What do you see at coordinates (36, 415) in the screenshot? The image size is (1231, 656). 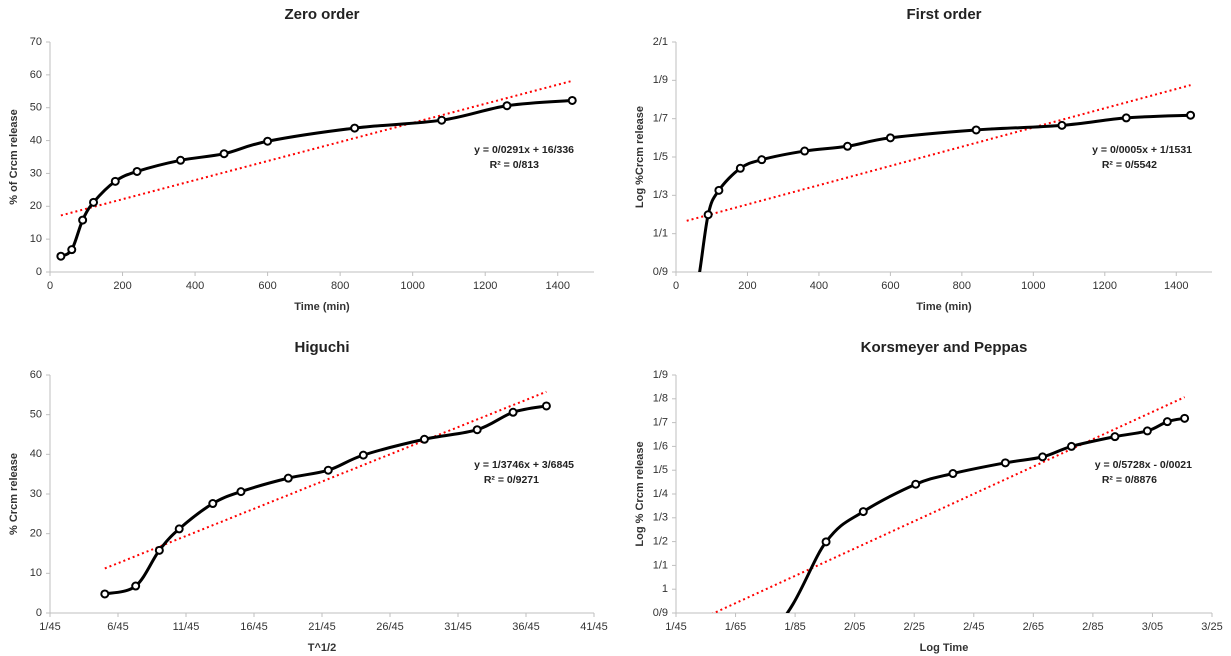 I see `y-tick-label: 50` at bounding box center [36, 415].